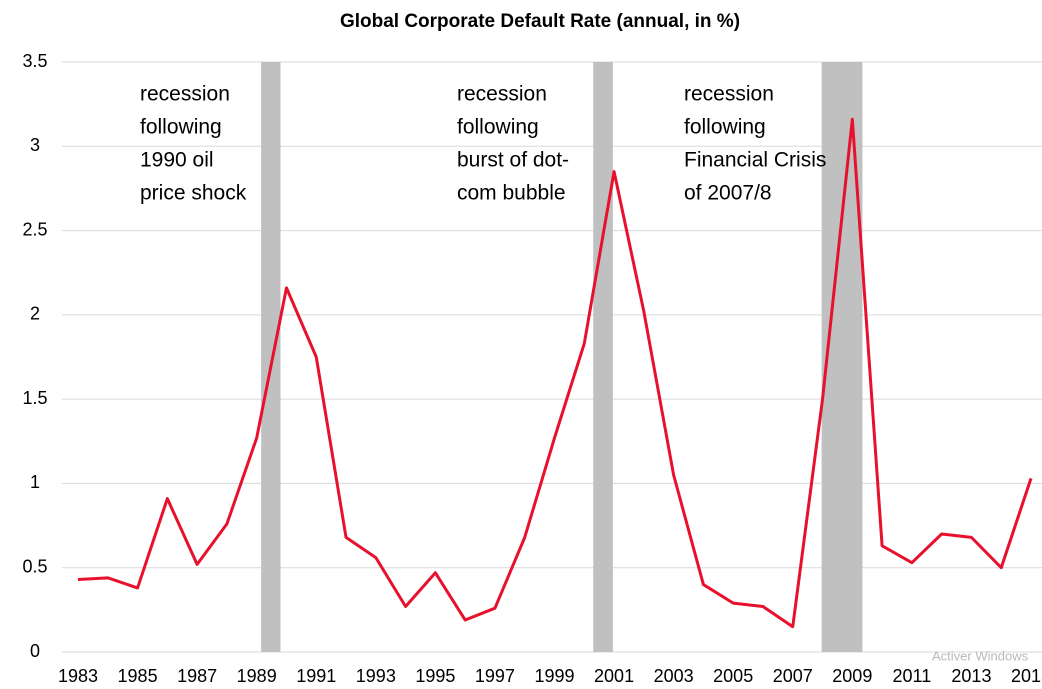  Describe the element at coordinates (971, 676) in the screenshot. I see `x-tick-label: 2013` at that location.